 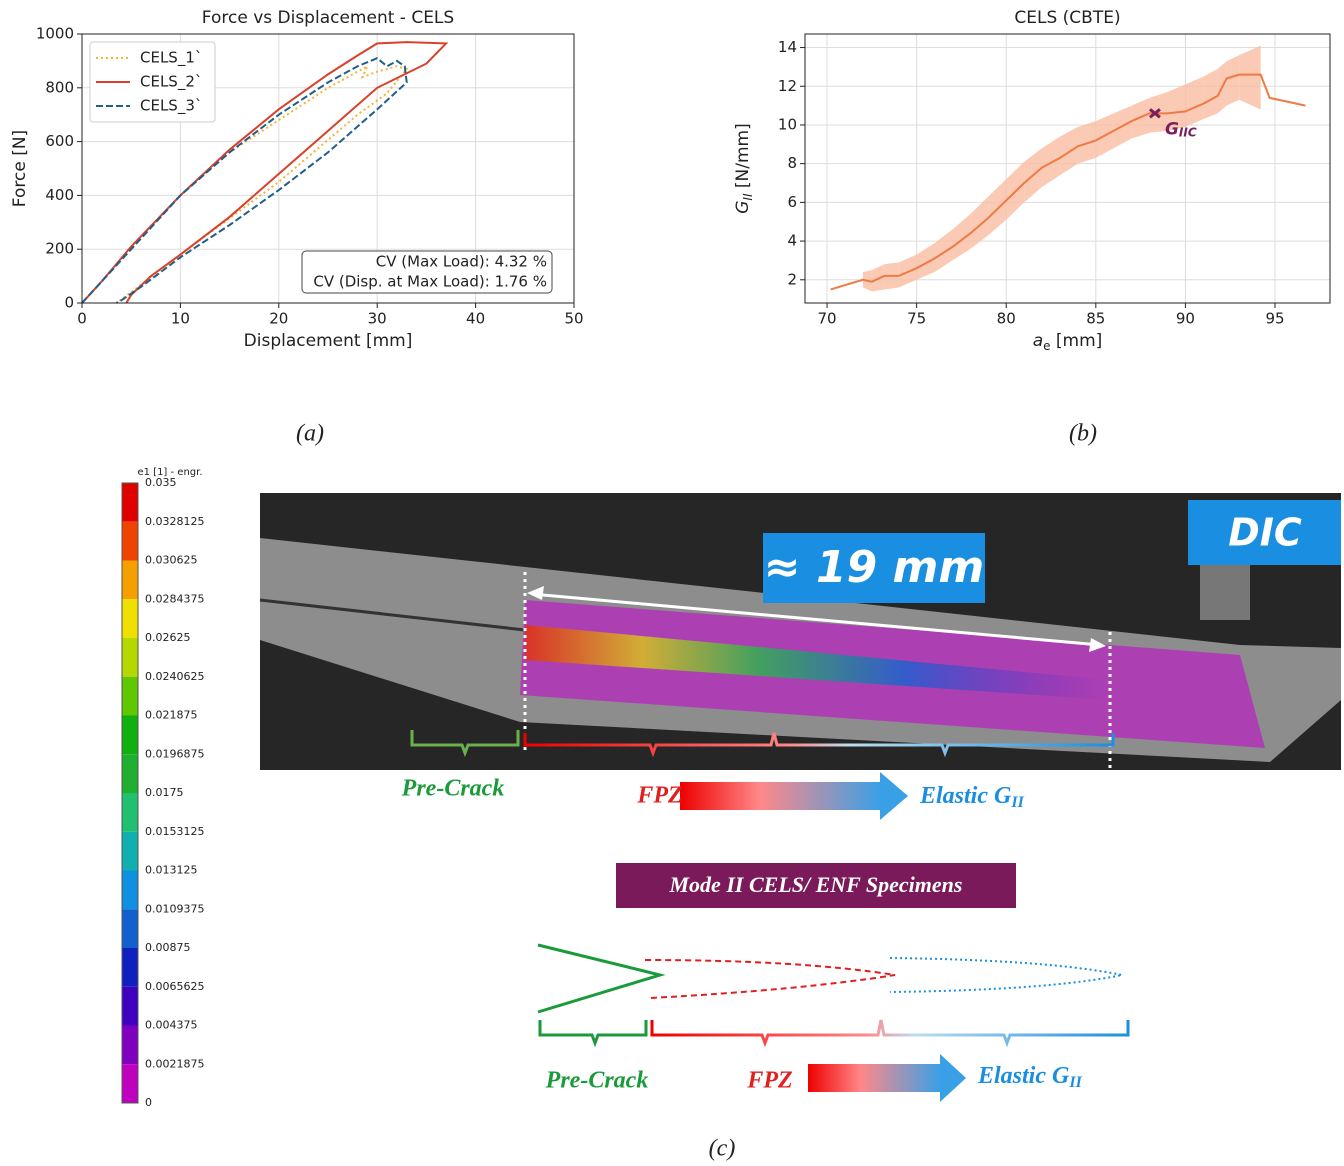 I want to click on dic-label: DIC, so click(x=1265, y=533).